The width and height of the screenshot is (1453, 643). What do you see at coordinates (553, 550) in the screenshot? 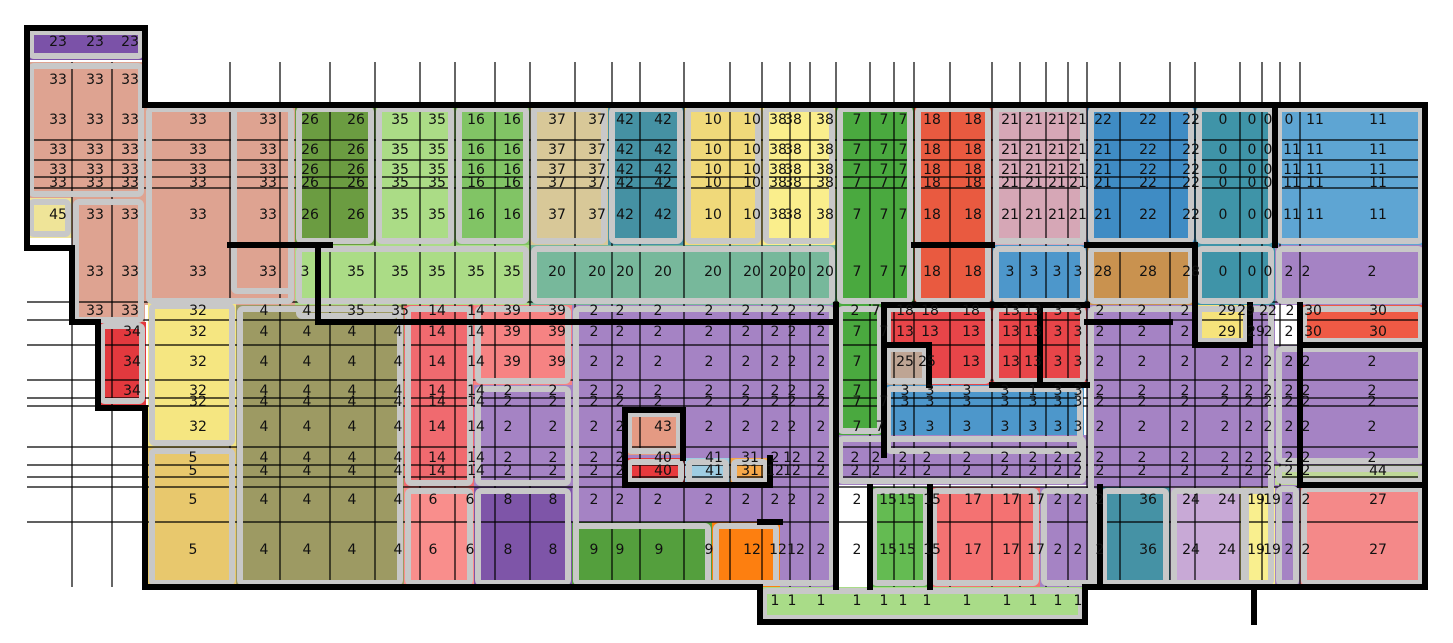
I see `zone-label: 8` at bounding box center [553, 550].